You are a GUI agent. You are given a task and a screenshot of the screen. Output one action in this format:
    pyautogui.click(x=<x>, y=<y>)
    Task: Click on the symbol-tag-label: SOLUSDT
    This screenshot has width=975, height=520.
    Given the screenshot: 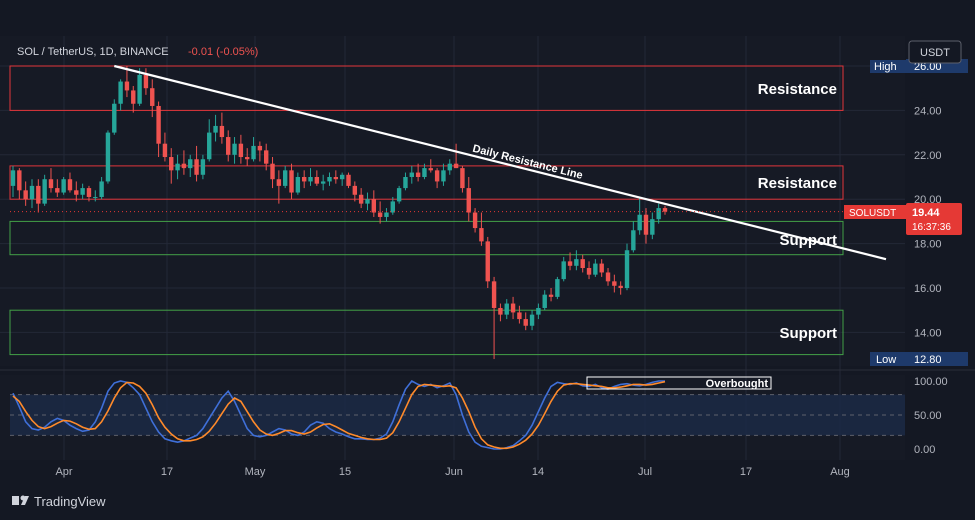 What is the action you would take?
    pyautogui.click(x=872, y=213)
    